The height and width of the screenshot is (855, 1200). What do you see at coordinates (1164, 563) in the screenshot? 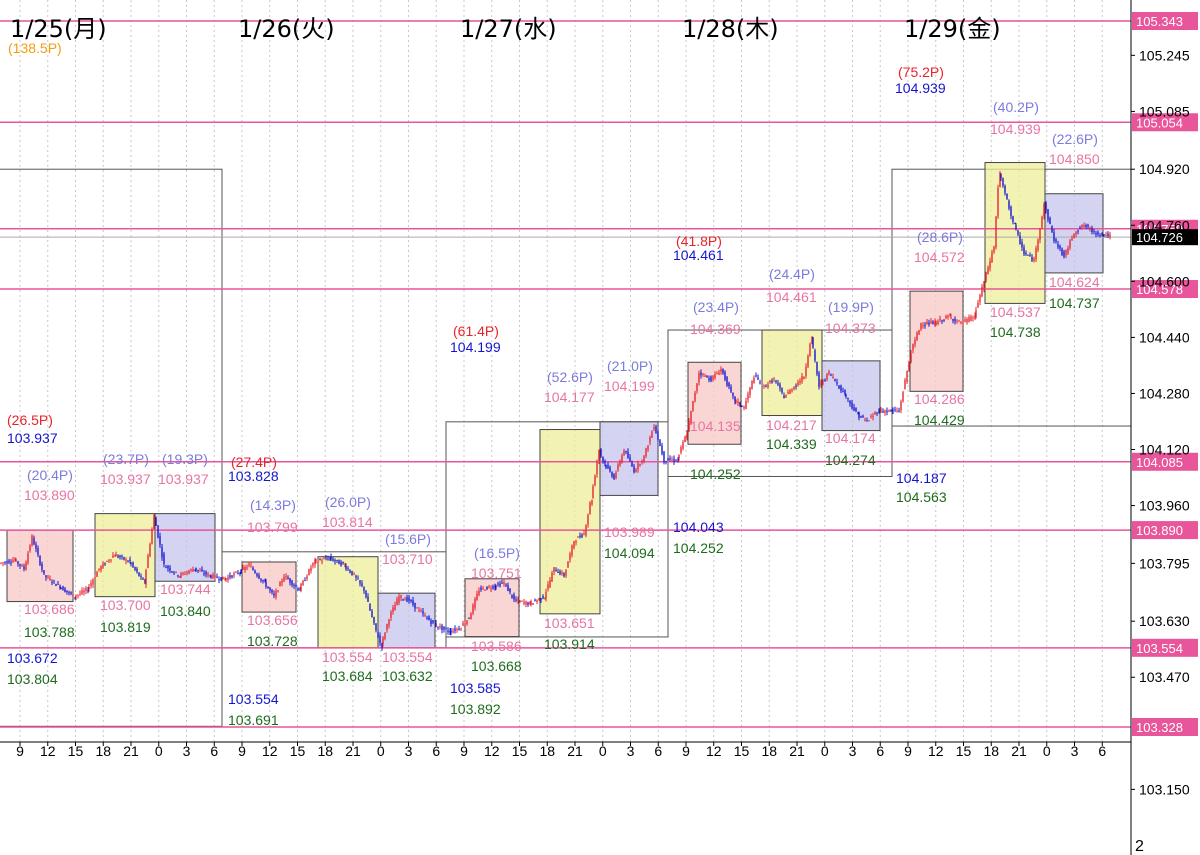
I see `y-tick-label: 103.795` at bounding box center [1164, 563].